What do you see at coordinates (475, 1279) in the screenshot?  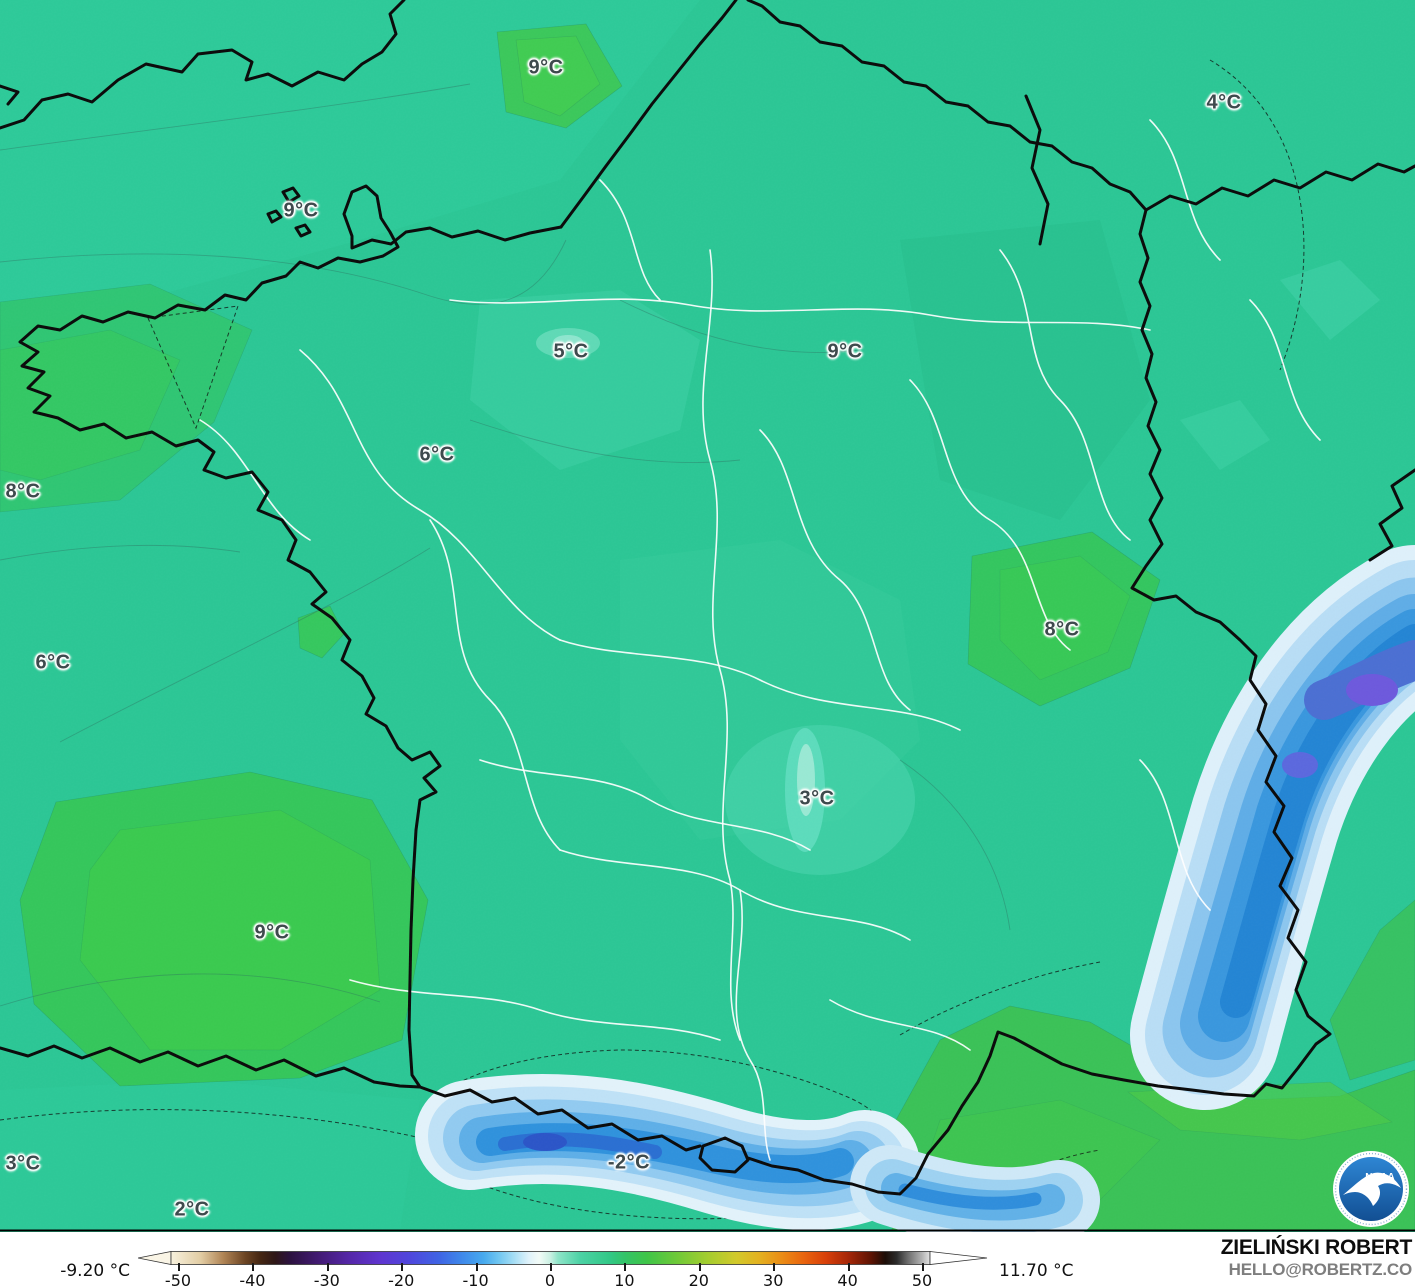 I see `legend-tick-label: -10` at bounding box center [475, 1279].